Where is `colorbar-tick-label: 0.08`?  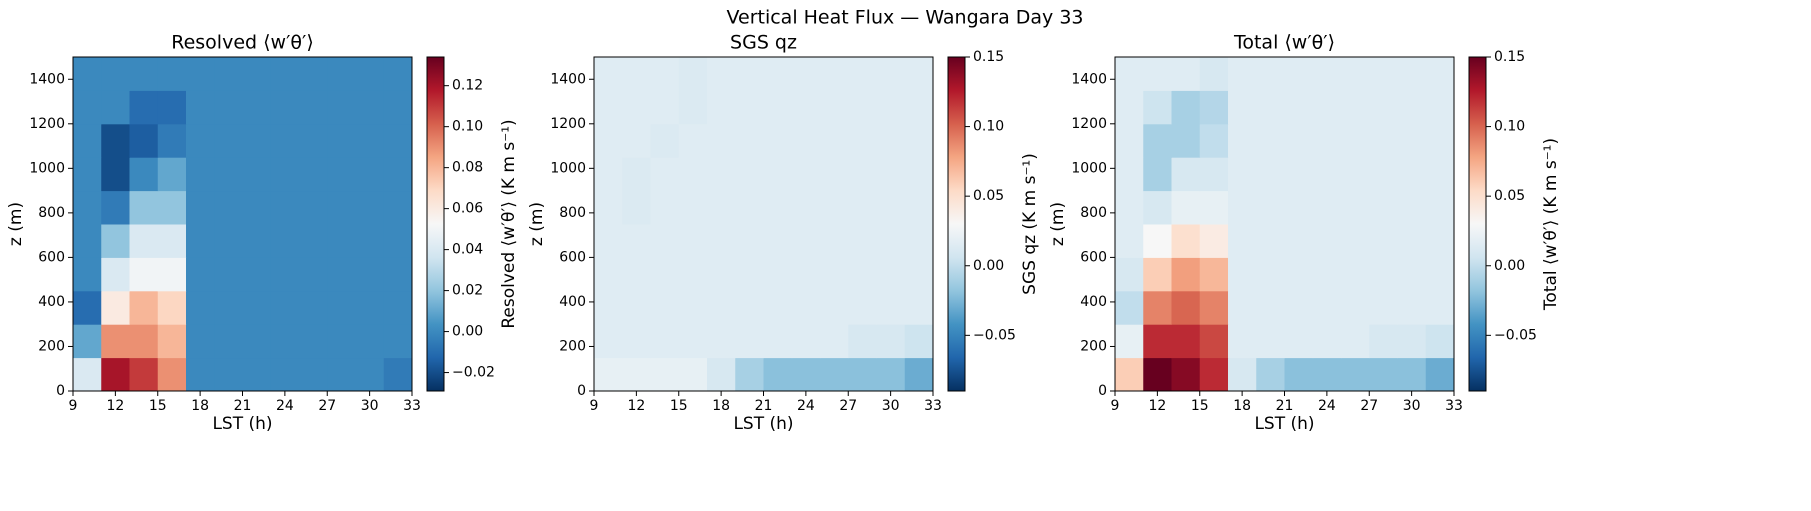
colorbar-tick-label: 0.08 is located at coordinates (467, 168).